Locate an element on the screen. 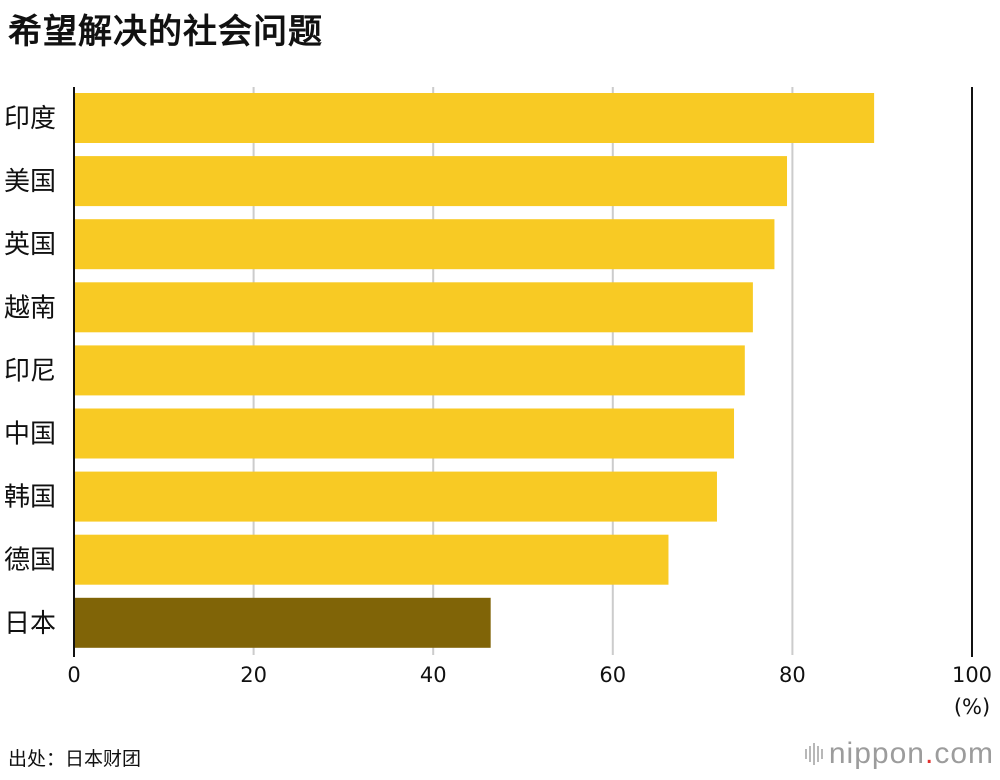 The width and height of the screenshot is (1000, 780). nippon-logo: nippon.com is located at coordinates (899, 754).